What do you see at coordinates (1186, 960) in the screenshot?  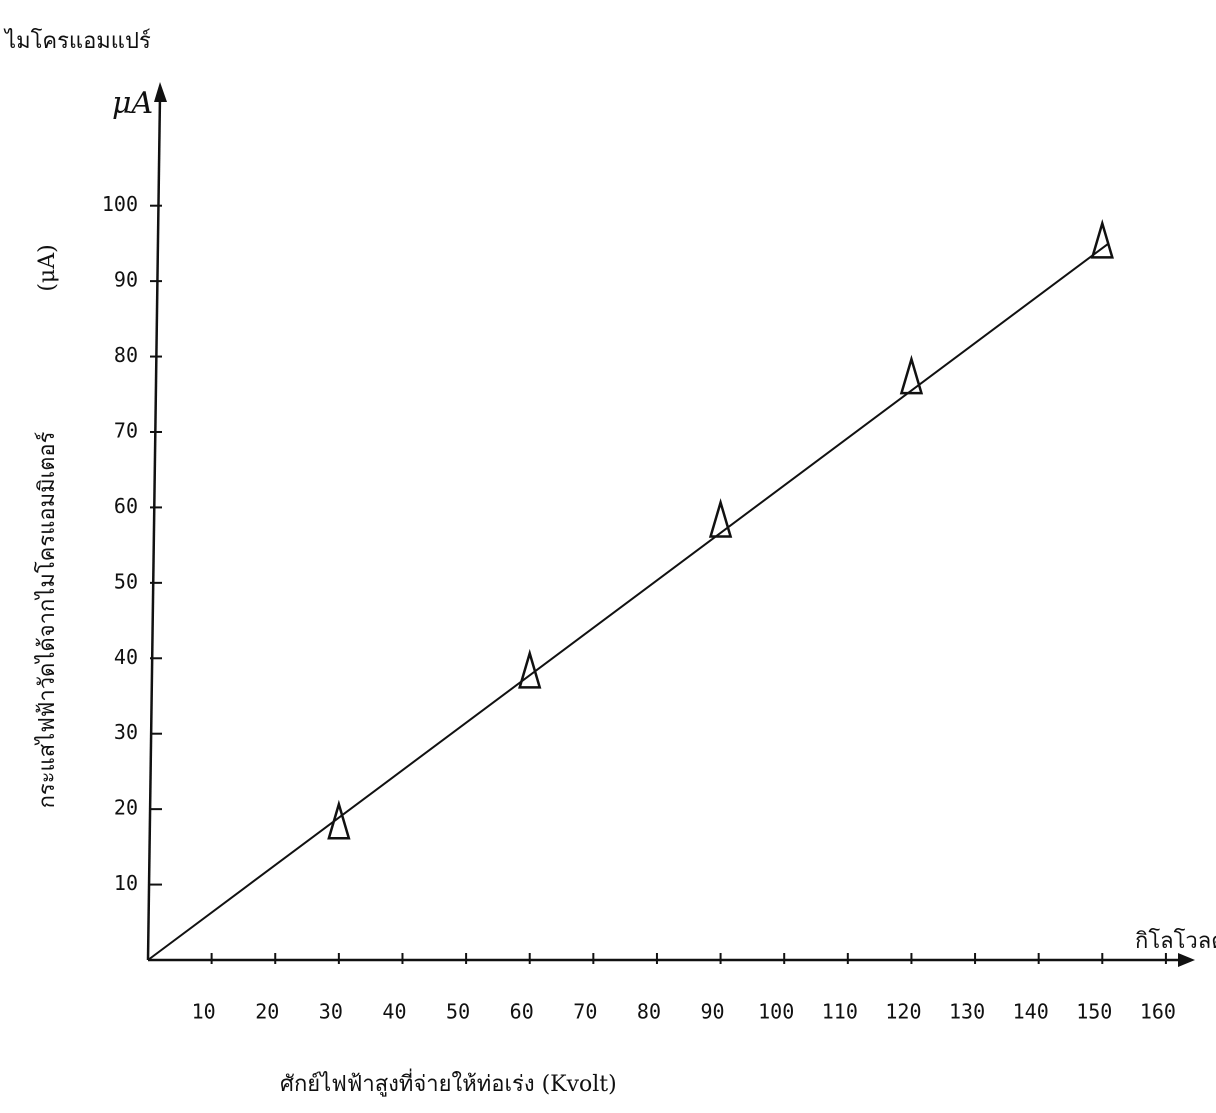 I see `x-axis-arrow` at bounding box center [1186, 960].